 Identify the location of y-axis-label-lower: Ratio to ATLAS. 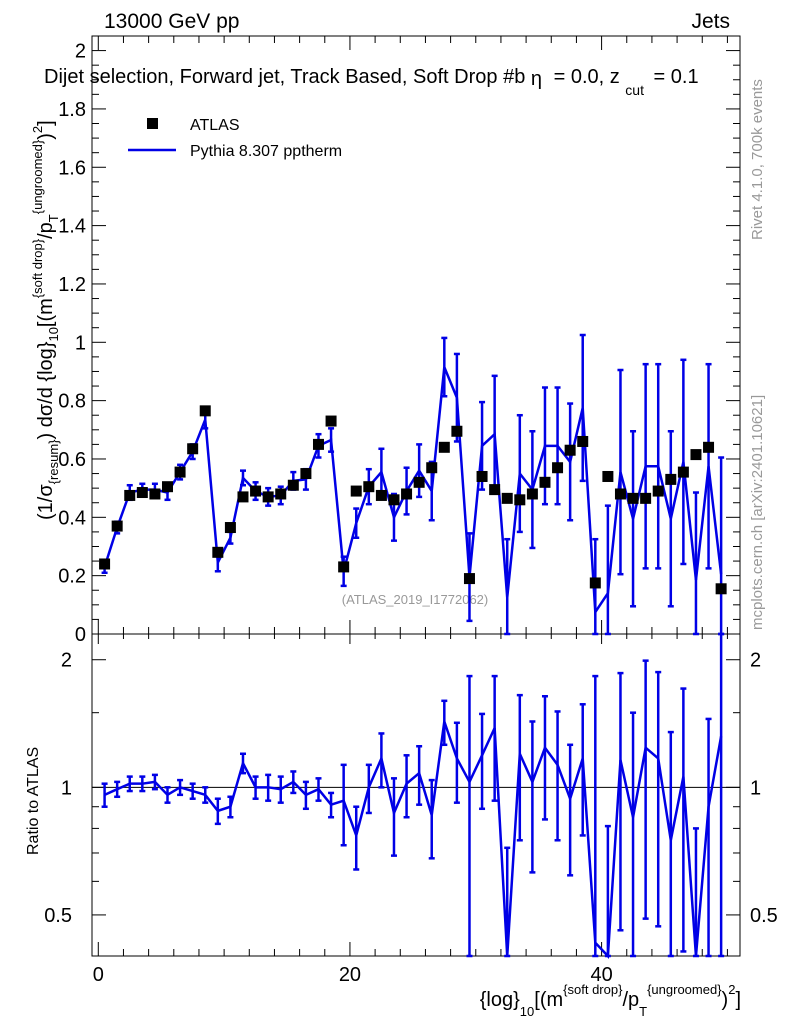
(33, 801).